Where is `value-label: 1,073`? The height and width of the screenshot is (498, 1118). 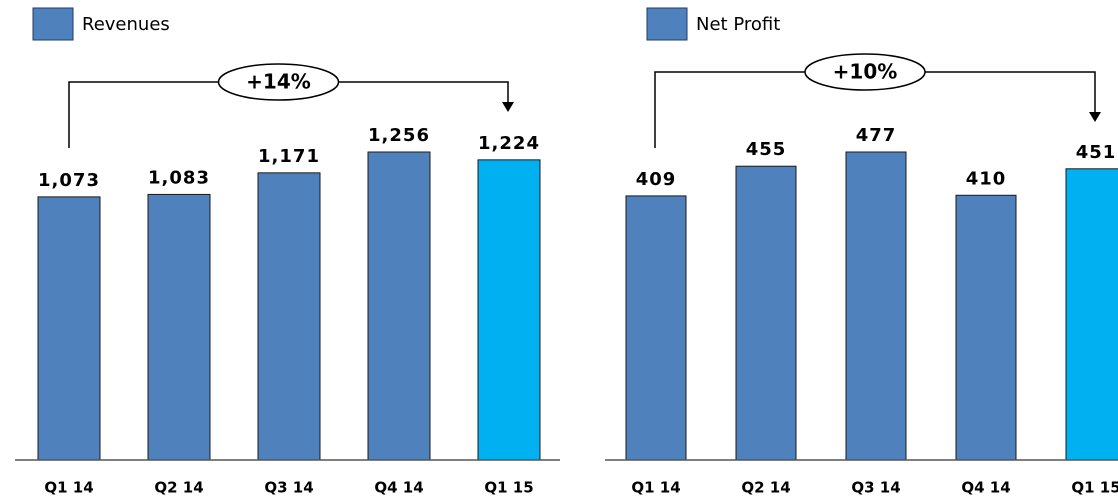 value-label: 1,073 is located at coordinates (69, 180).